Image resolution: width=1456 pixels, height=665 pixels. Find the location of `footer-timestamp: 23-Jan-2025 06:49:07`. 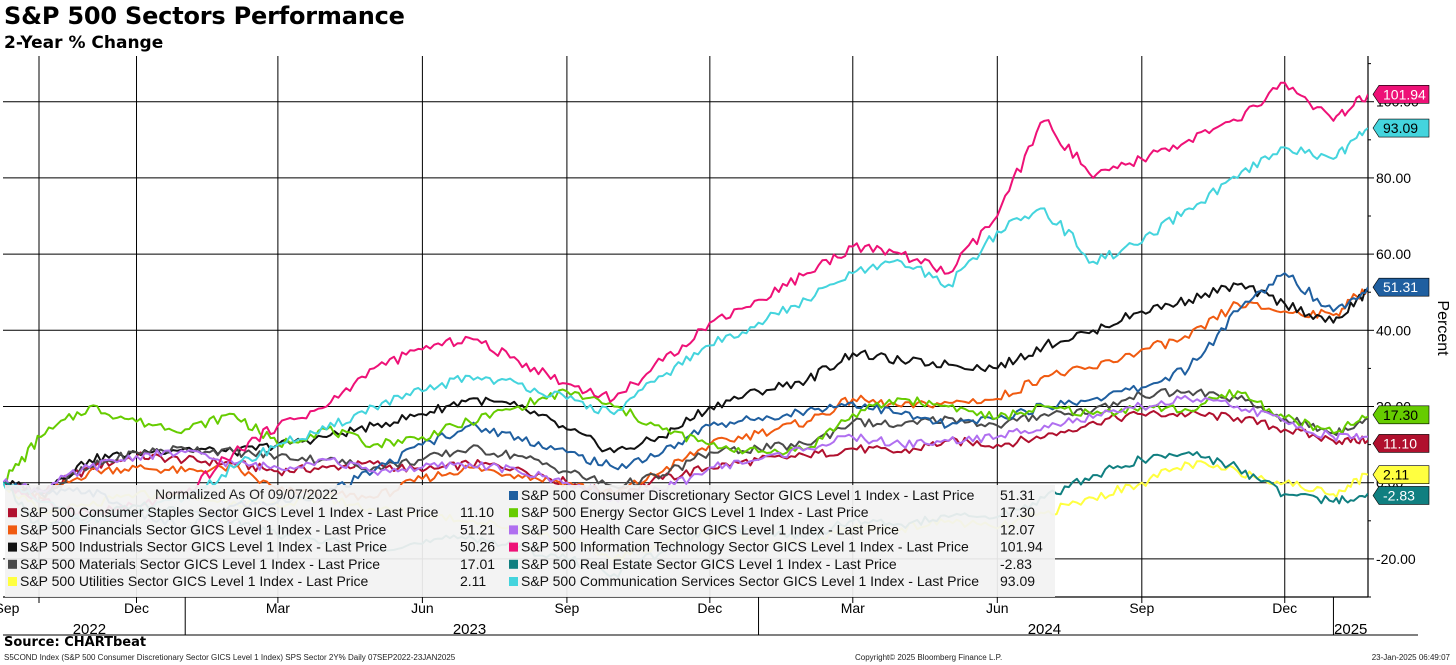

footer-timestamp: 23-Jan-2025 06:49:07 is located at coordinates (1410, 657).